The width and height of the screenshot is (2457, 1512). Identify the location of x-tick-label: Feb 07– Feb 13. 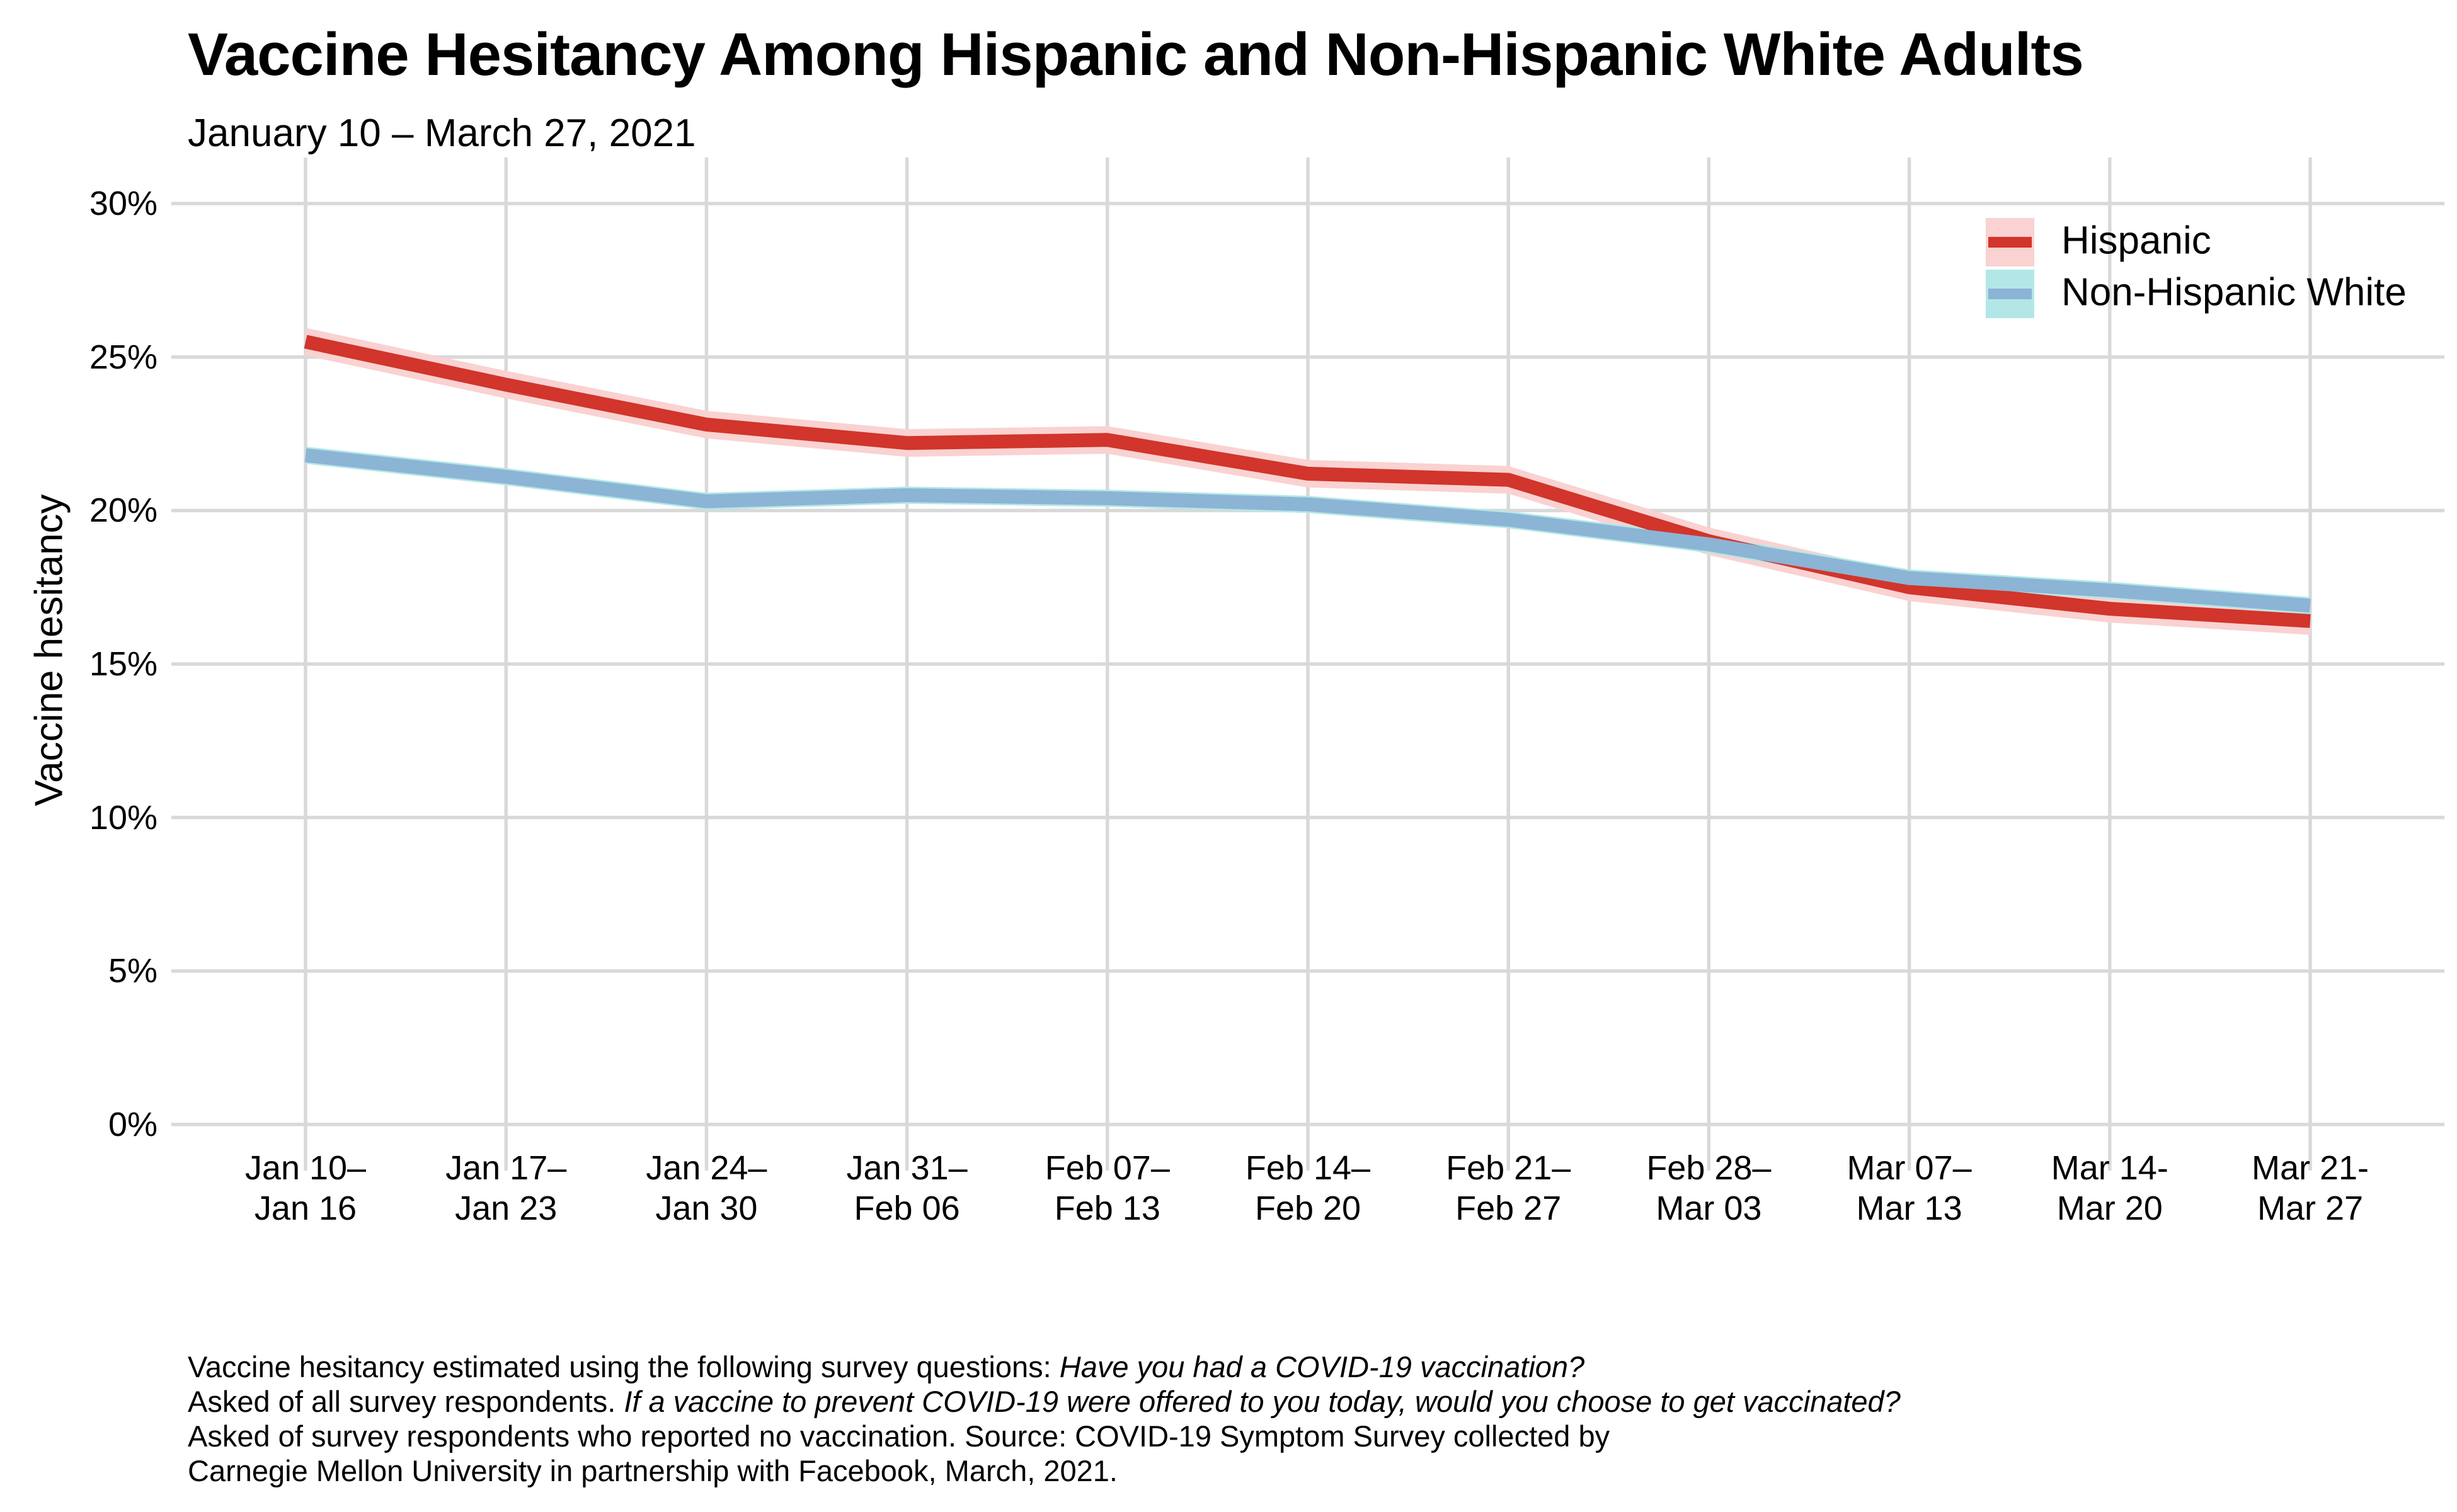
(1107, 1188).